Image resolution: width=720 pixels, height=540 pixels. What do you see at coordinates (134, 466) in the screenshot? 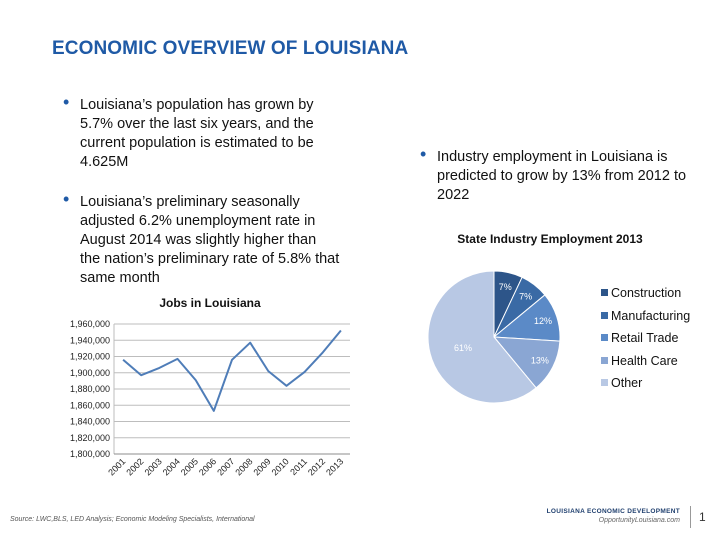
I see `x-tick-label: 2002` at bounding box center [134, 466].